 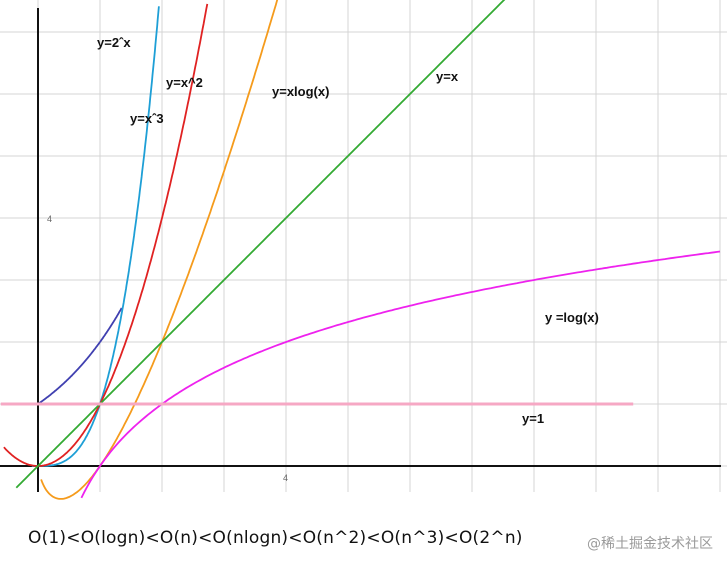 I want to click on watermark: @稀土掘金技术社区, so click(x=650, y=544).